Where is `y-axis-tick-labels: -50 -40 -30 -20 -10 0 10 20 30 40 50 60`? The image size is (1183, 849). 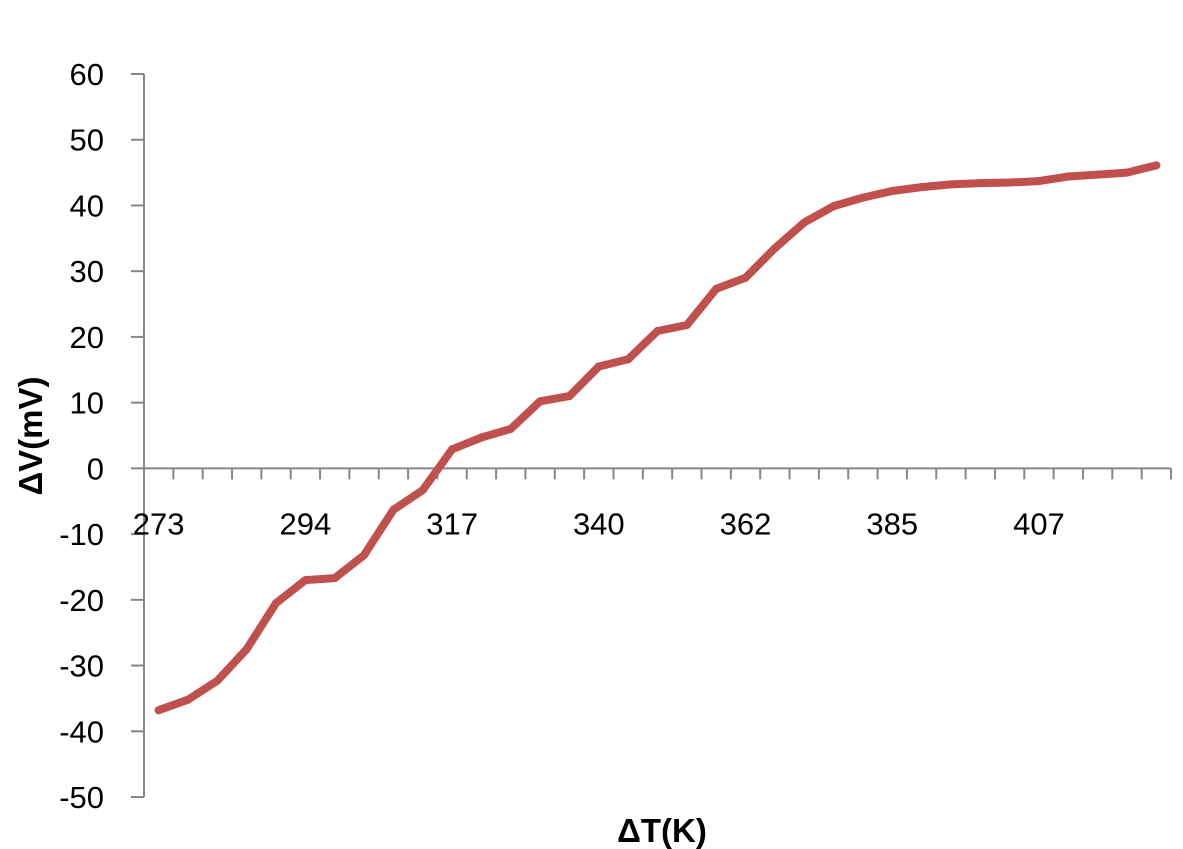 y-axis-tick-labels: -50 -40 -30 -20 -10 0 10 20 30 40 50 60 is located at coordinates (81, 436).